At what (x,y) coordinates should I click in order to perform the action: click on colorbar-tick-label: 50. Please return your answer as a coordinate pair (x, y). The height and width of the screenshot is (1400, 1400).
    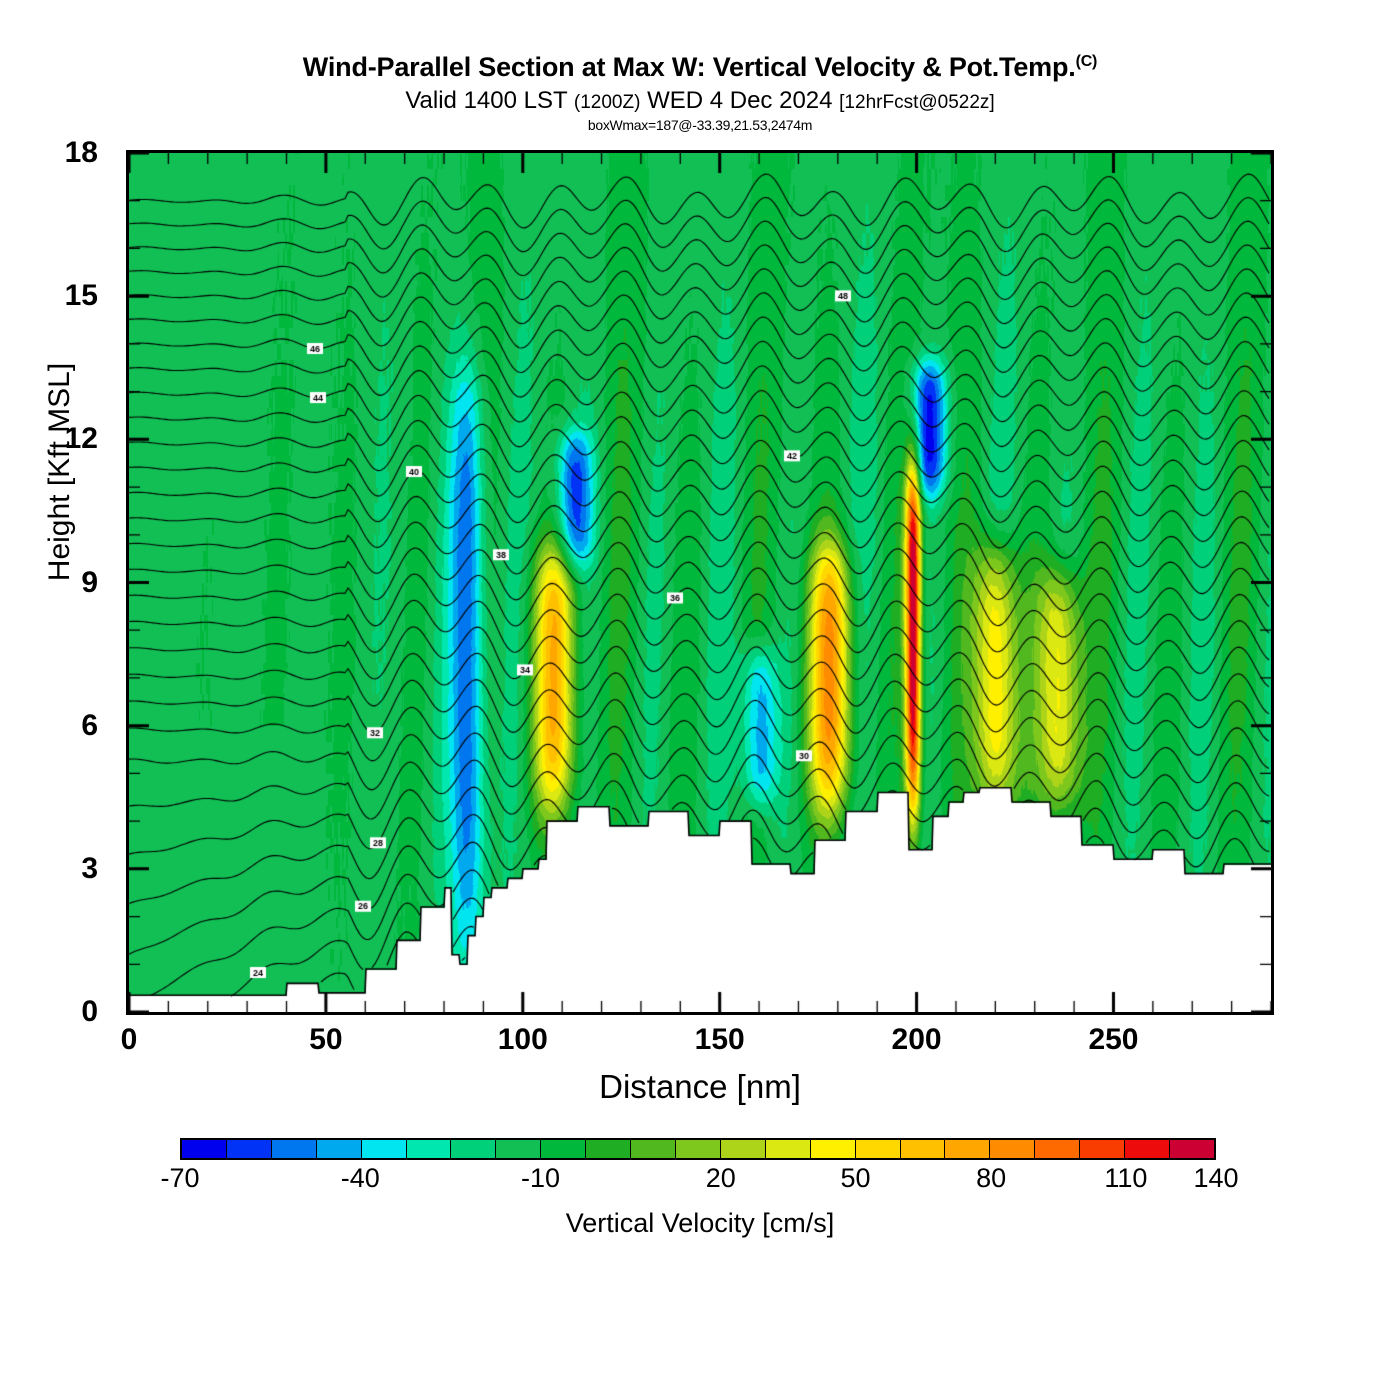
    Looking at the image, I should click on (855, 1178).